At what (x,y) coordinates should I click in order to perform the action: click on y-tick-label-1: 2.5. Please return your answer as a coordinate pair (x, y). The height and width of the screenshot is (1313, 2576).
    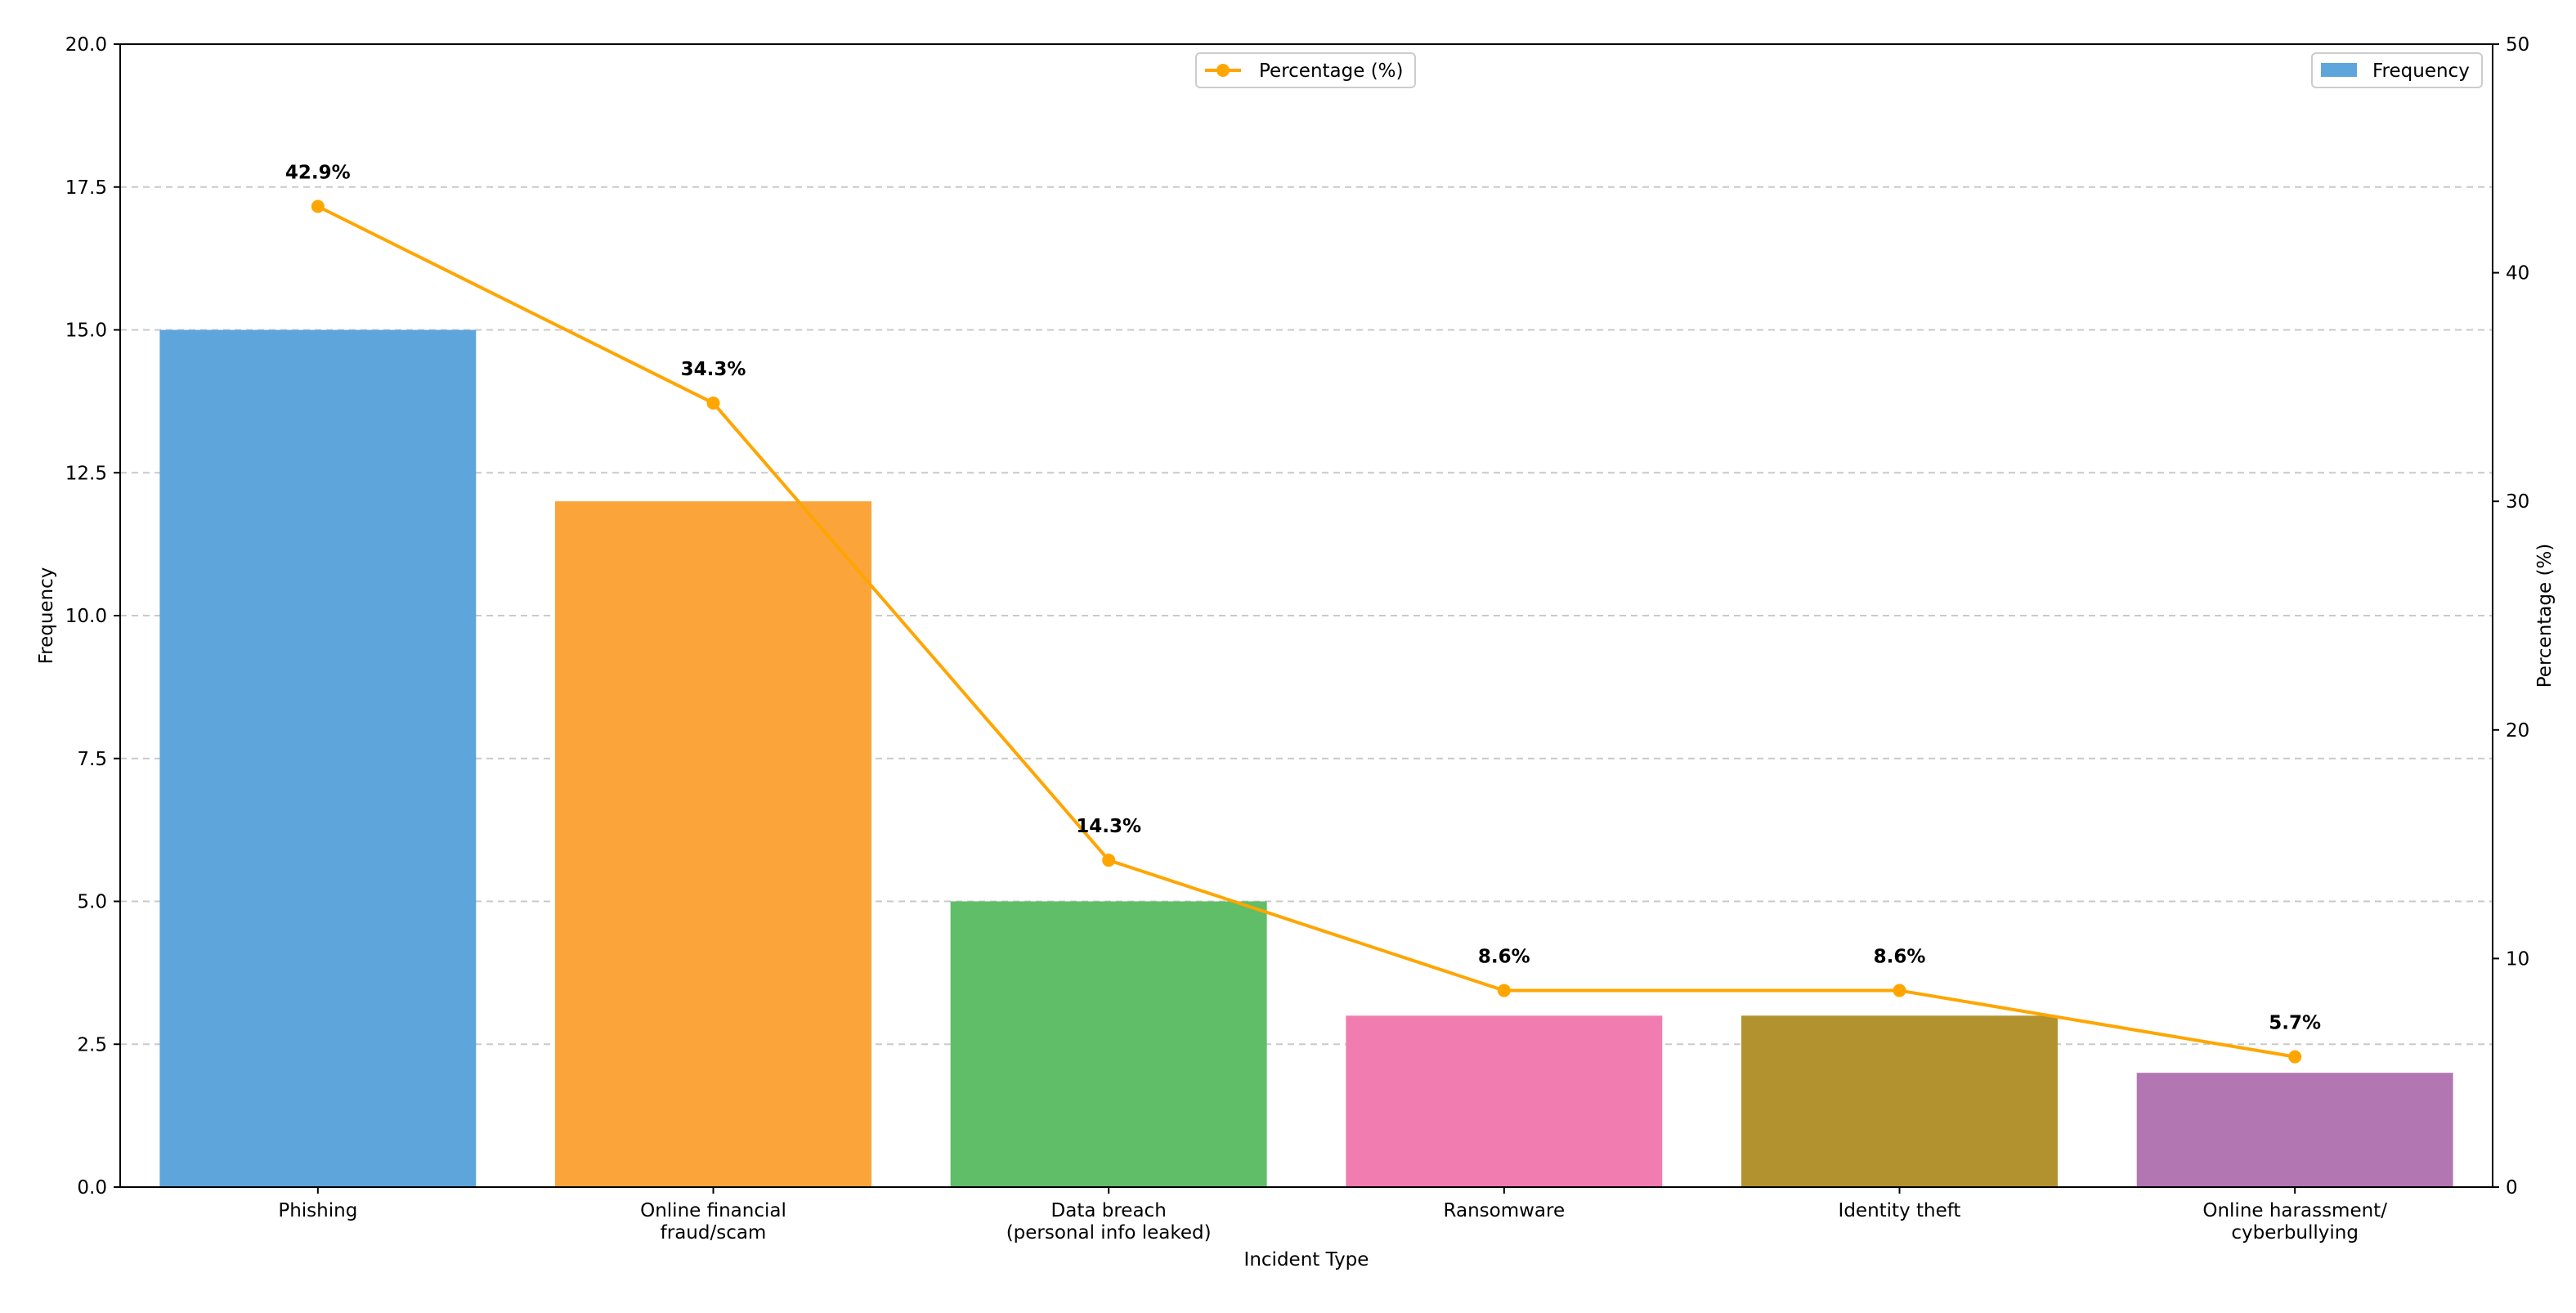
    Looking at the image, I should click on (92, 1044).